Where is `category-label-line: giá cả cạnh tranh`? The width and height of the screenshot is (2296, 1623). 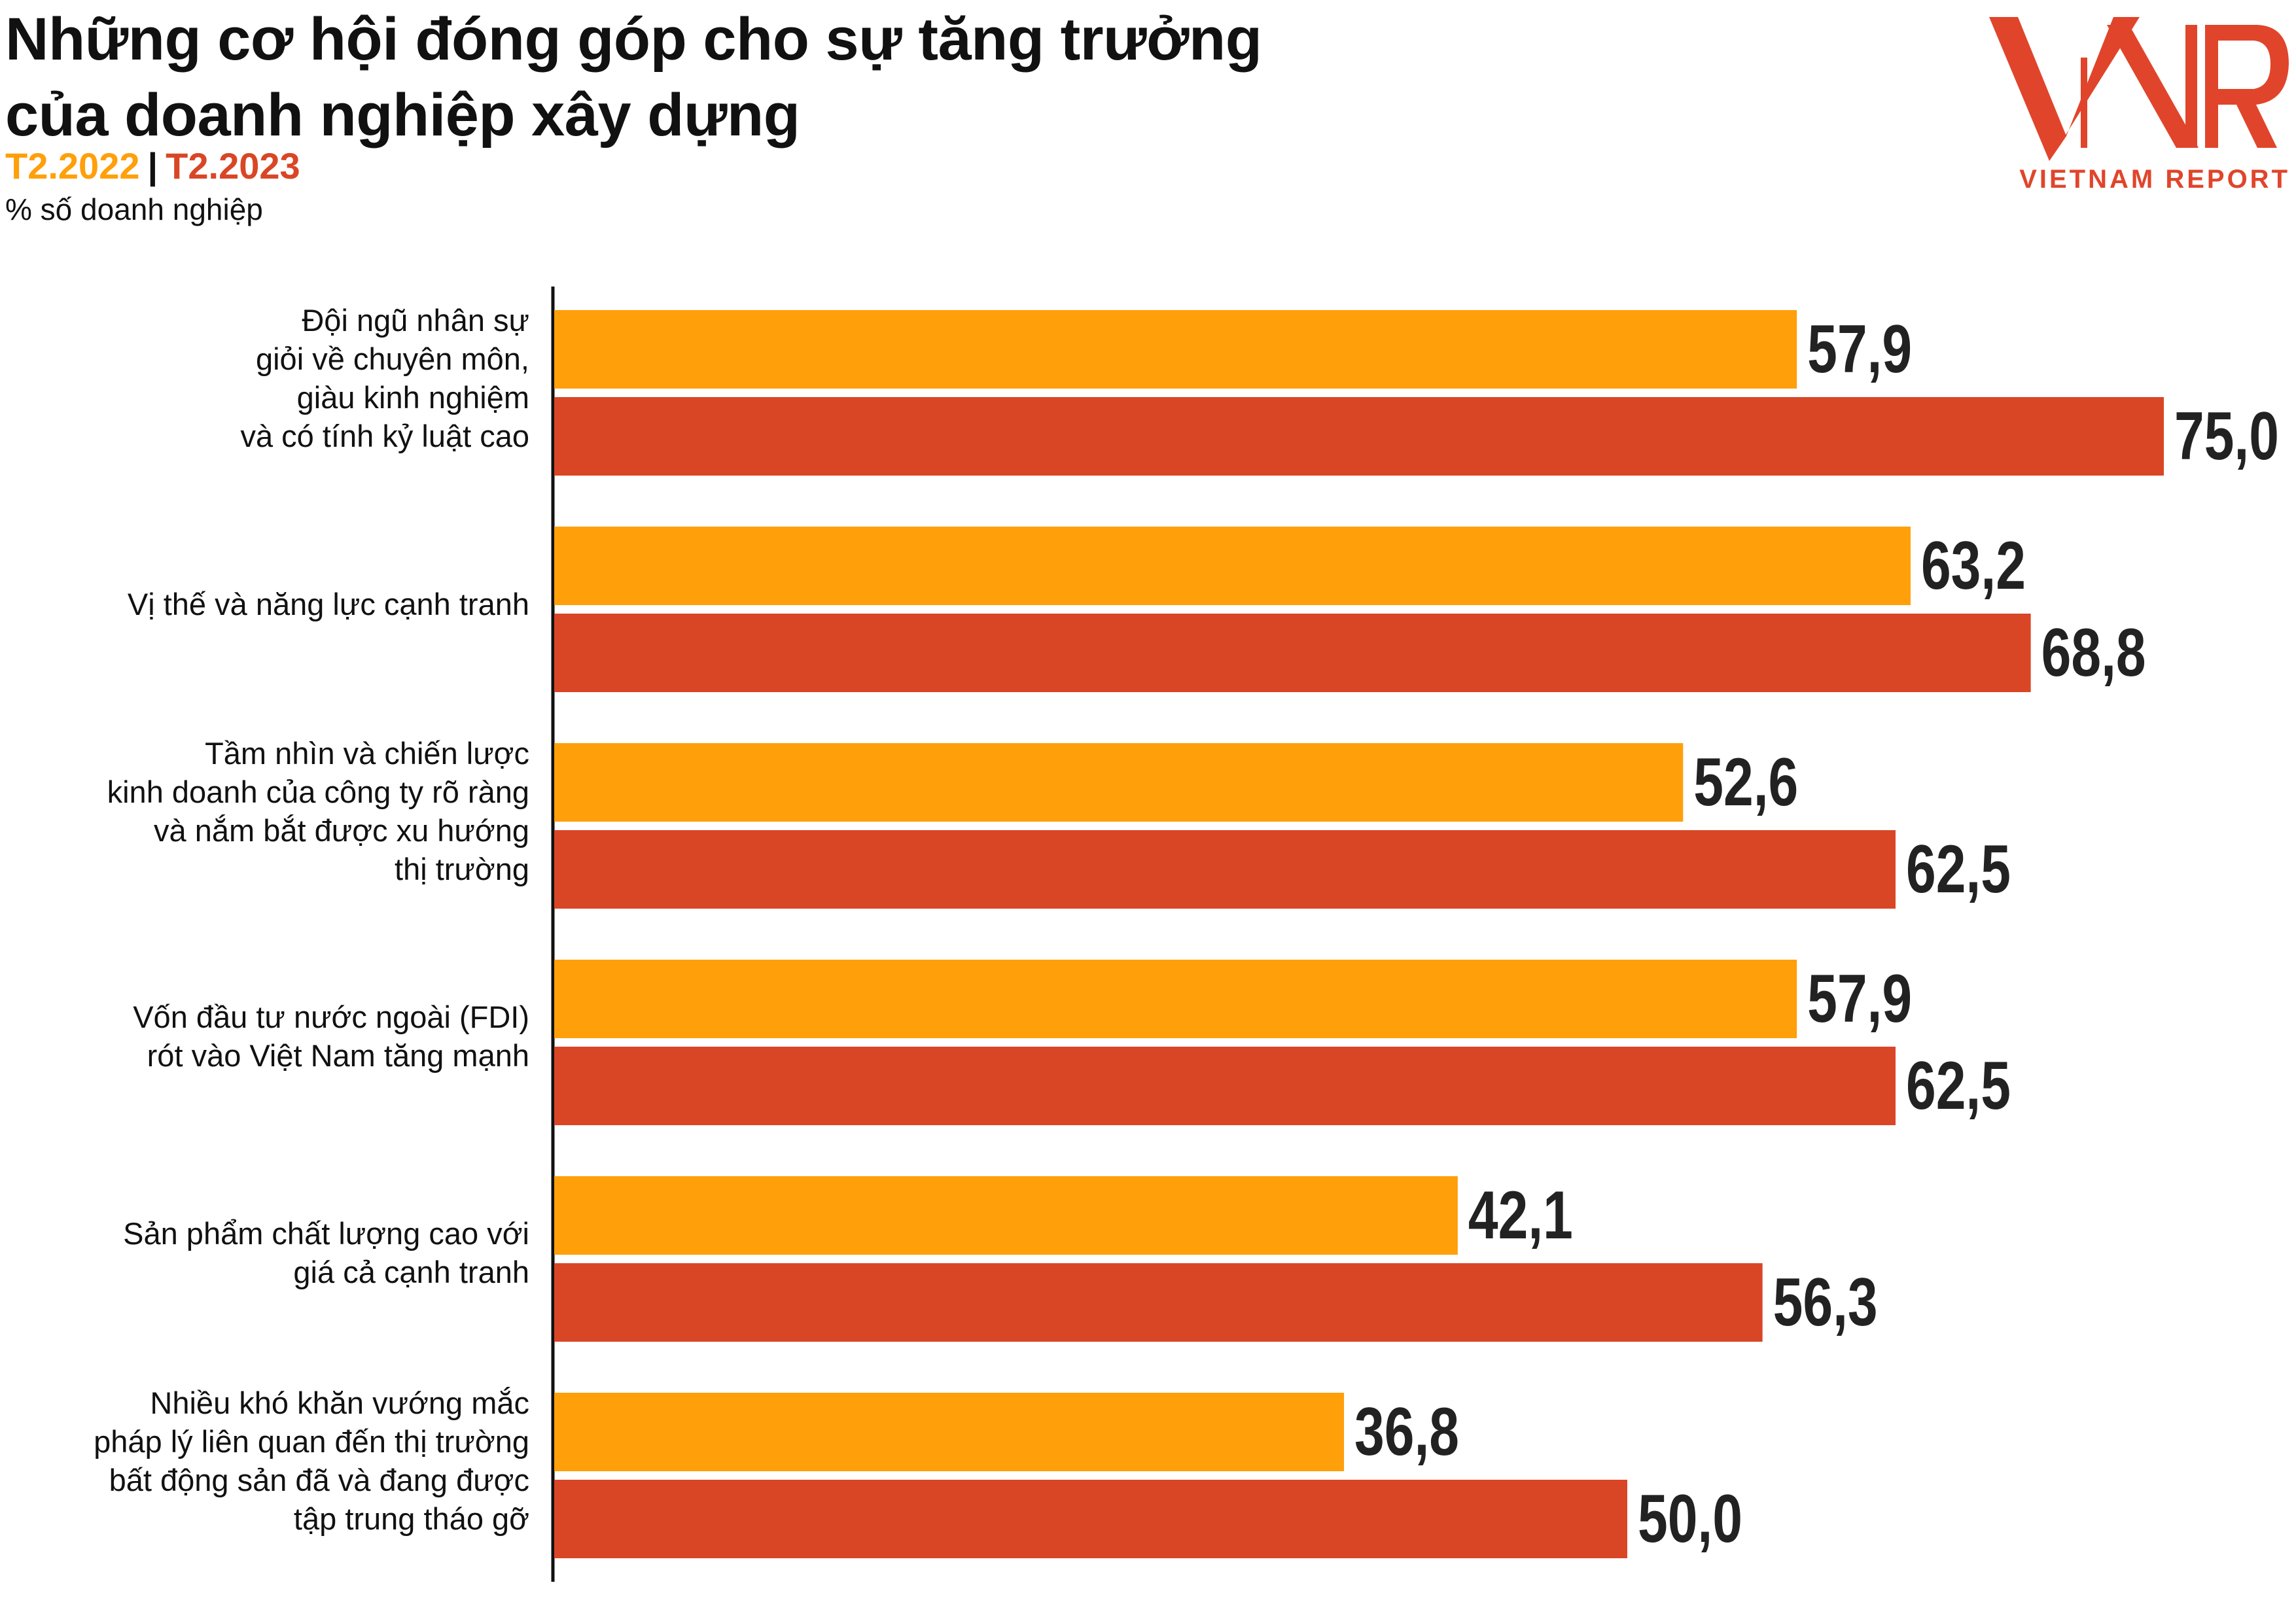
category-label-line: giá cả cạnh tranh is located at coordinates (411, 1271).